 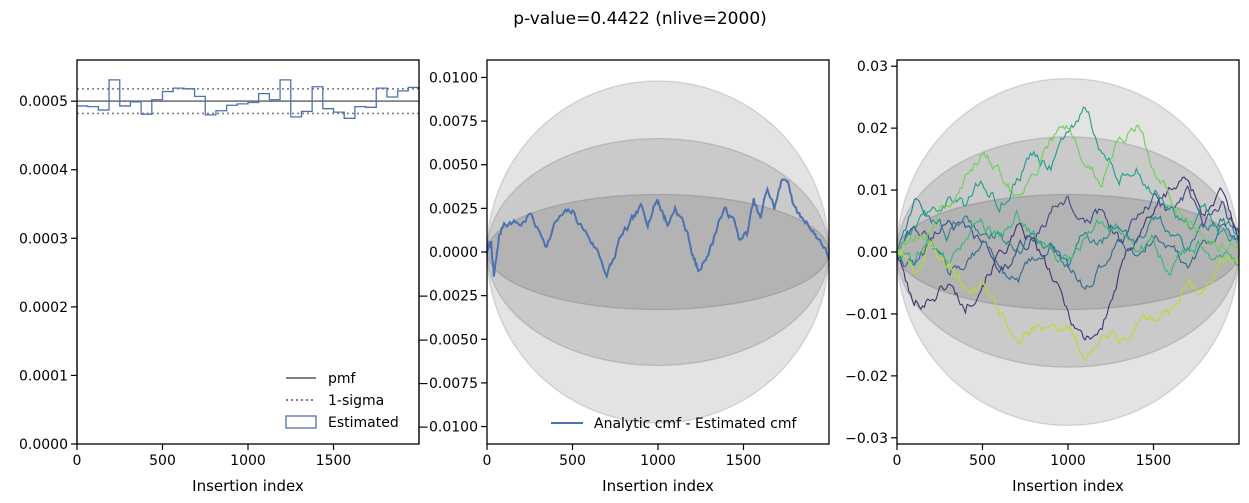 I want to click on cmf-difference-line, so click(x=658, y=229).